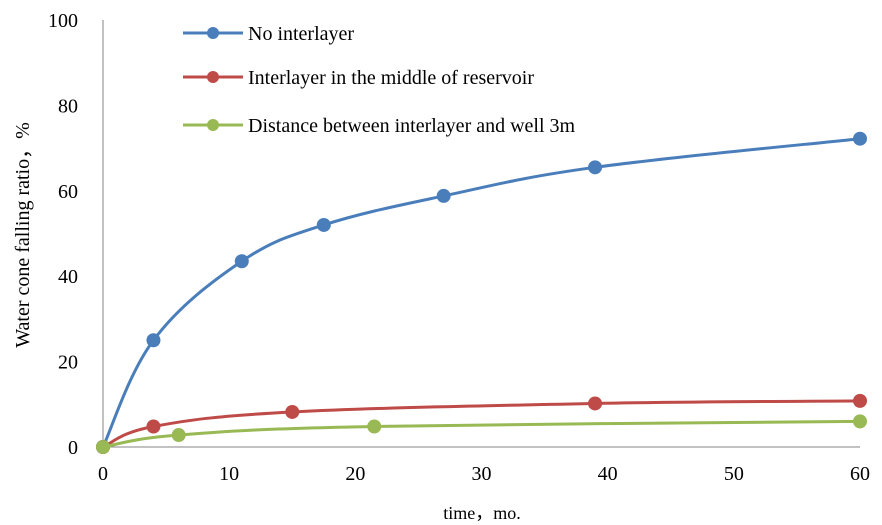  Describe the element at coordinates (23, 235) in the screenshot. I see `y-axis-label: Water cone falling ratio，%` at that location.